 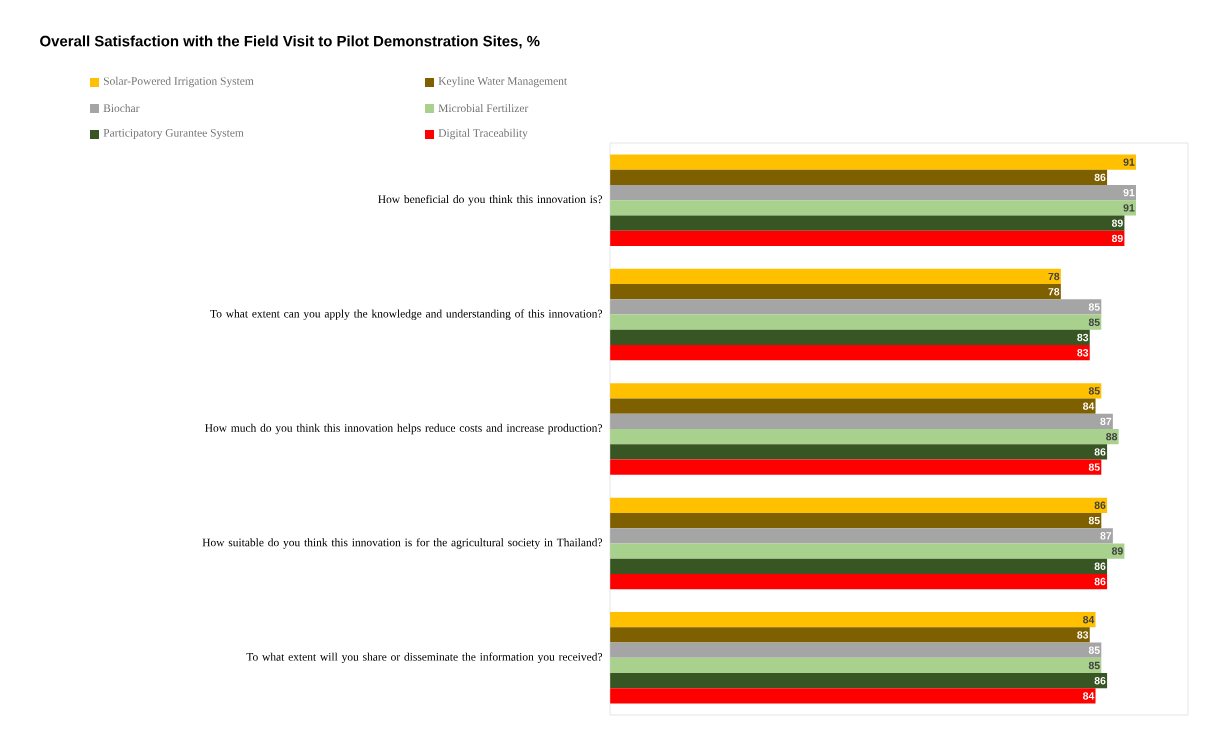 What do you see at coordinates (173, 134) in the screenshot?
I see `legend-label: Participatory Gurantee System` at bounding box center [173, 134].